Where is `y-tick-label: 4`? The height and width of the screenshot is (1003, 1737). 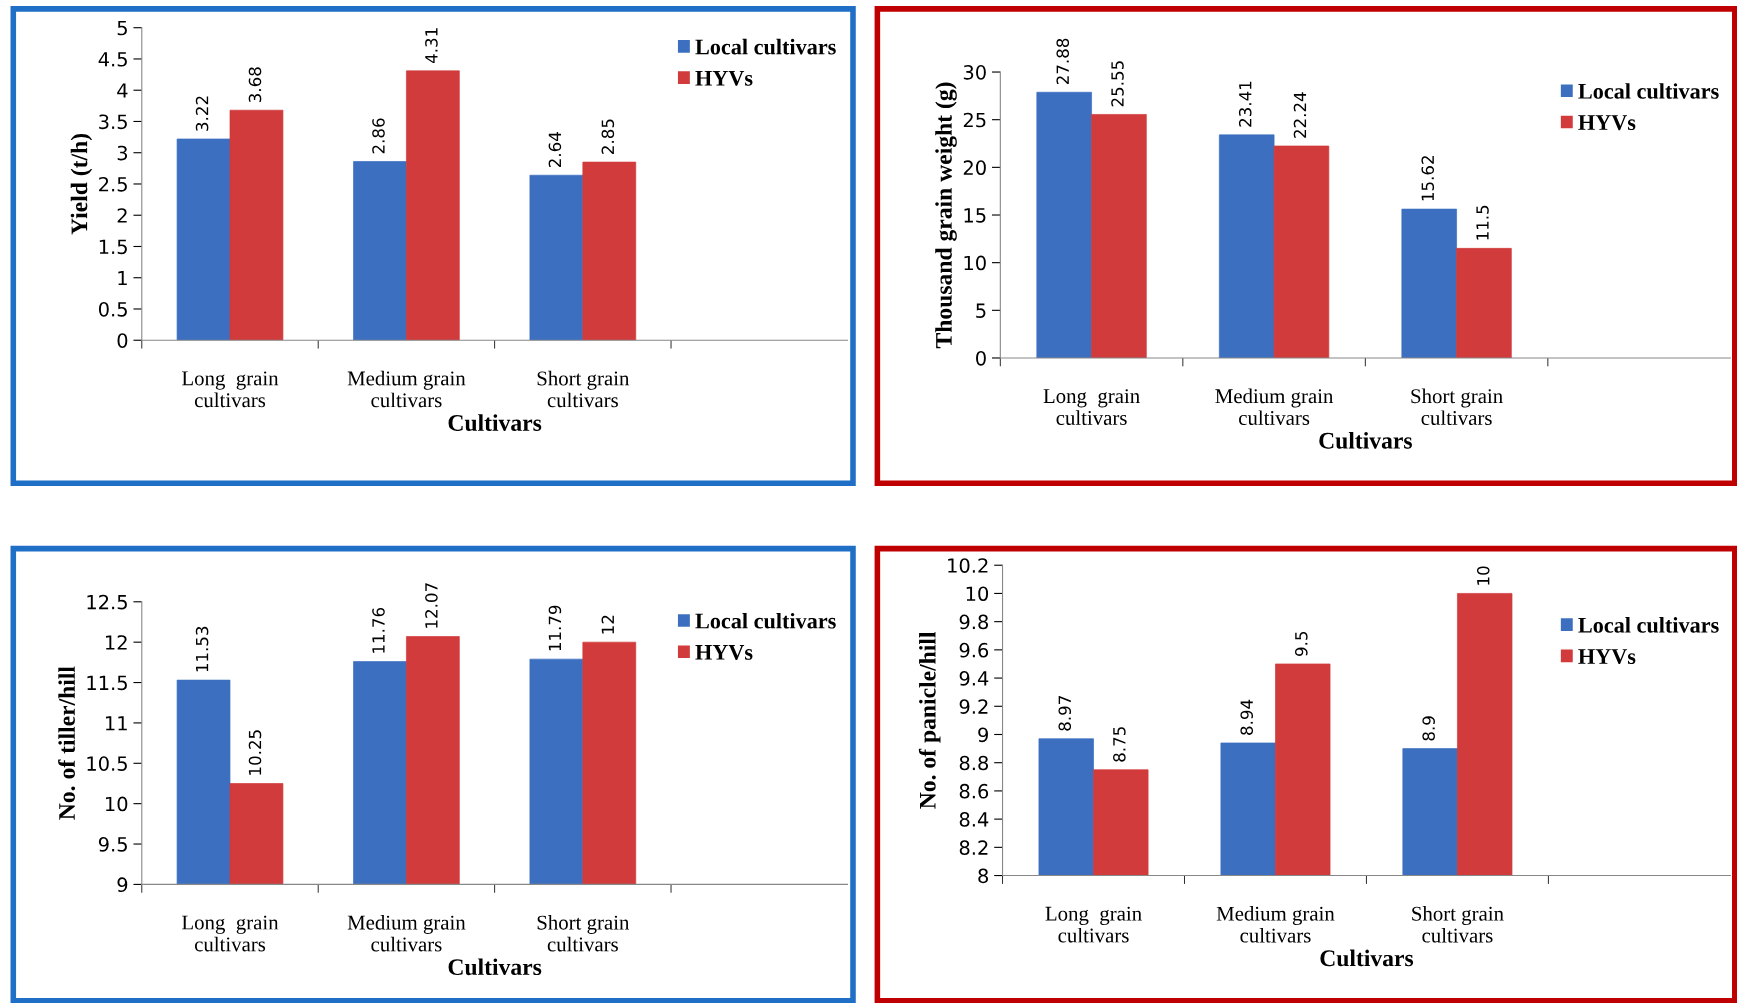 y-tick-label: 4 is located at coordinates (122, 90).